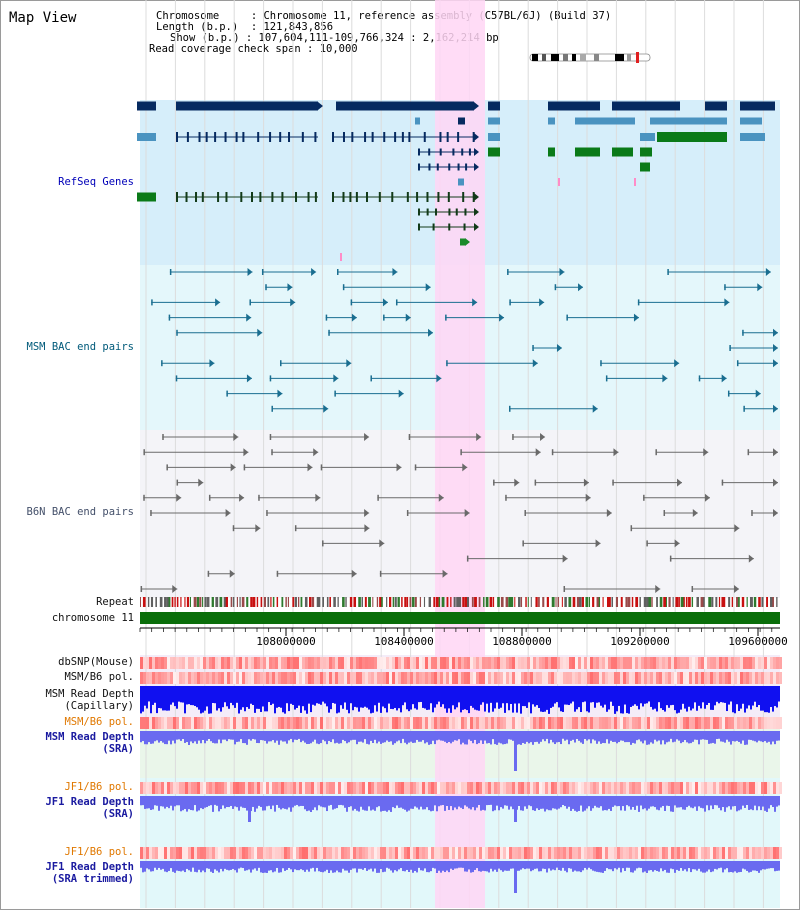 The image size is (800, 910). Describe the element at coordinates (99, 677) in the screenshot. I see `track-label-msm-b6-pol-1: MSM/B6 pol.` at that location.